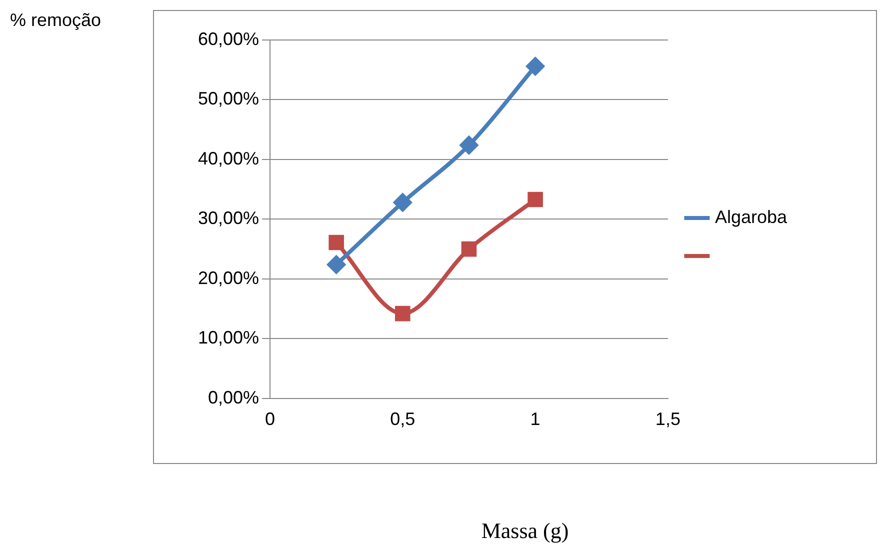 This screenshot has width=893, height=549. Describe the element at coordinates (751, 216) in the screenshot. I see `legend-label: Algaroba` at that location.